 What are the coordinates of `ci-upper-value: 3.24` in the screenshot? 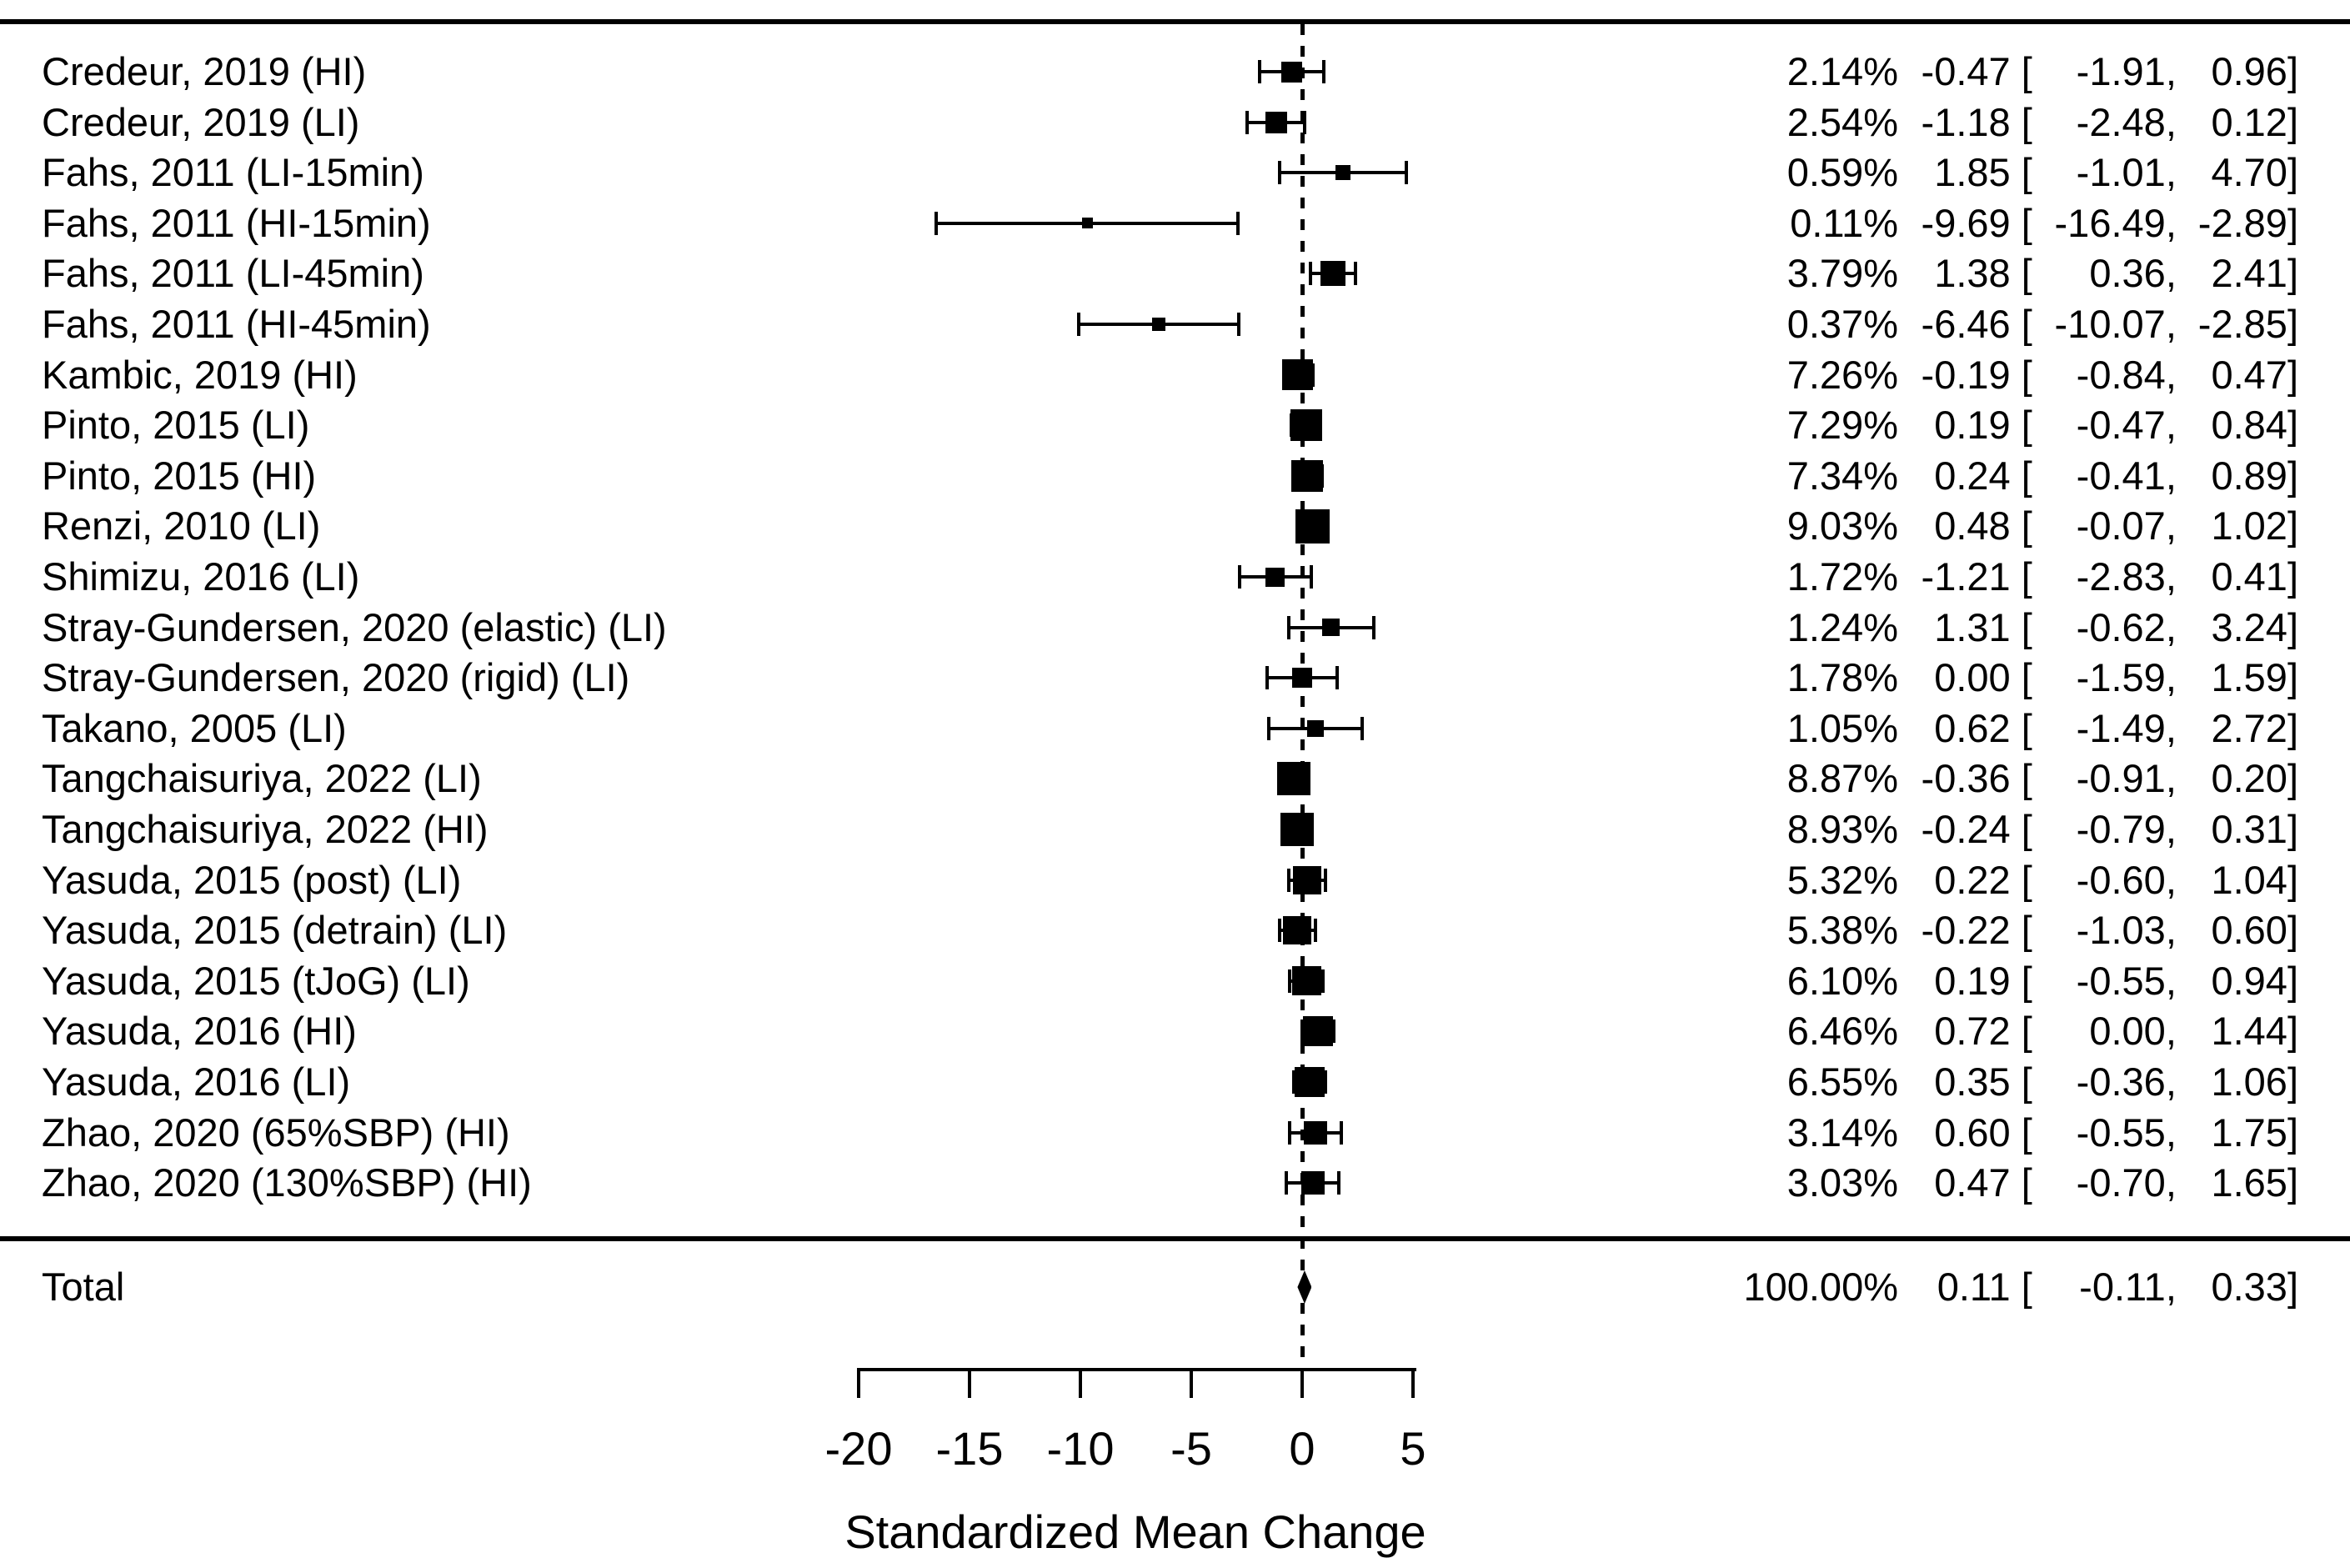 It's located at (2249, 626).